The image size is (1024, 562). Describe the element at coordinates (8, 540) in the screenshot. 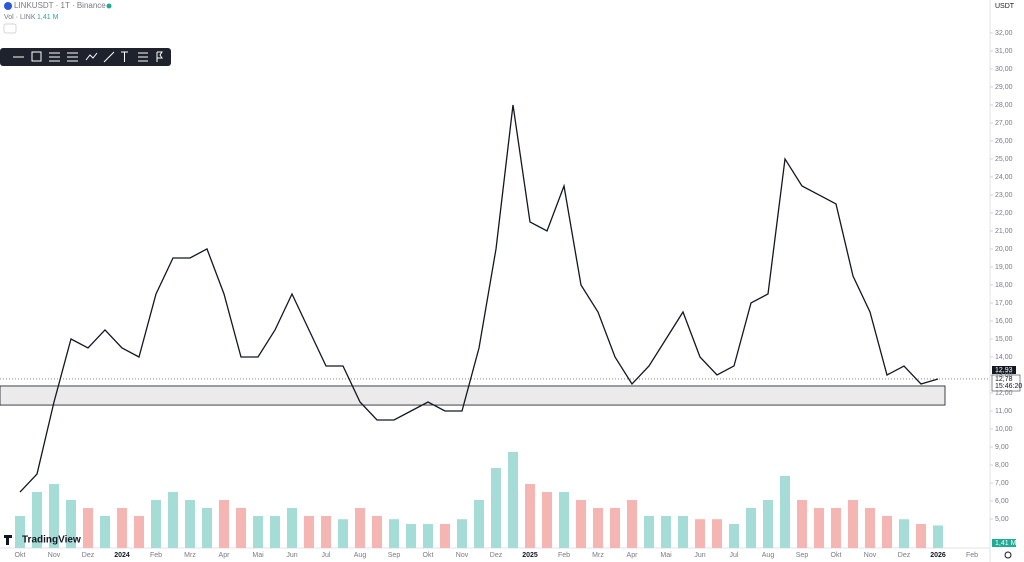

I see `brand-logo` at that location.